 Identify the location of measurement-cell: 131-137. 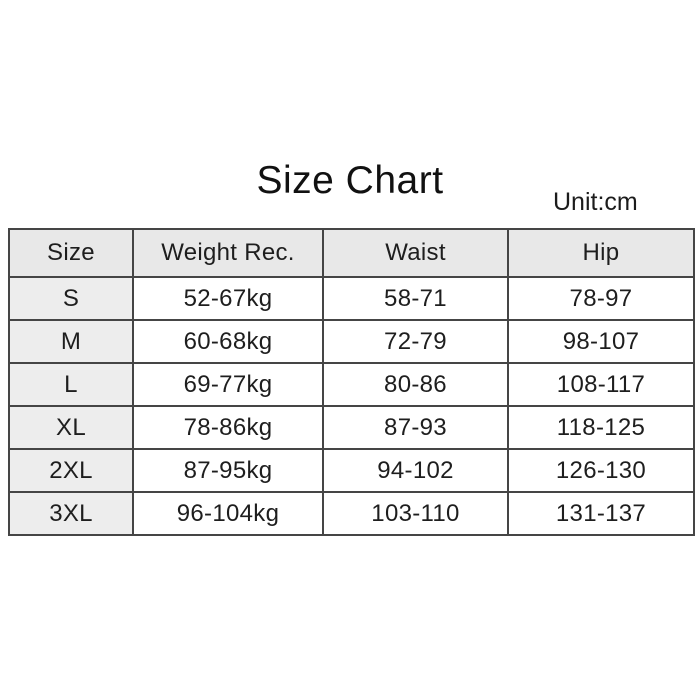
(601, 513).